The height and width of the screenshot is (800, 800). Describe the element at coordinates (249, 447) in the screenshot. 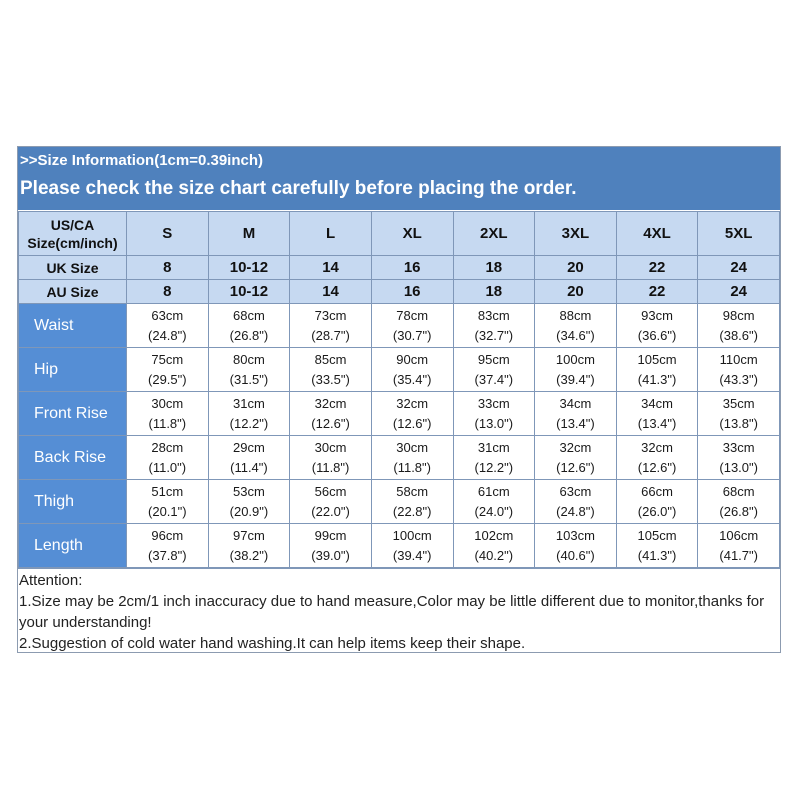

I see `cm-value: 29cm` at that location.